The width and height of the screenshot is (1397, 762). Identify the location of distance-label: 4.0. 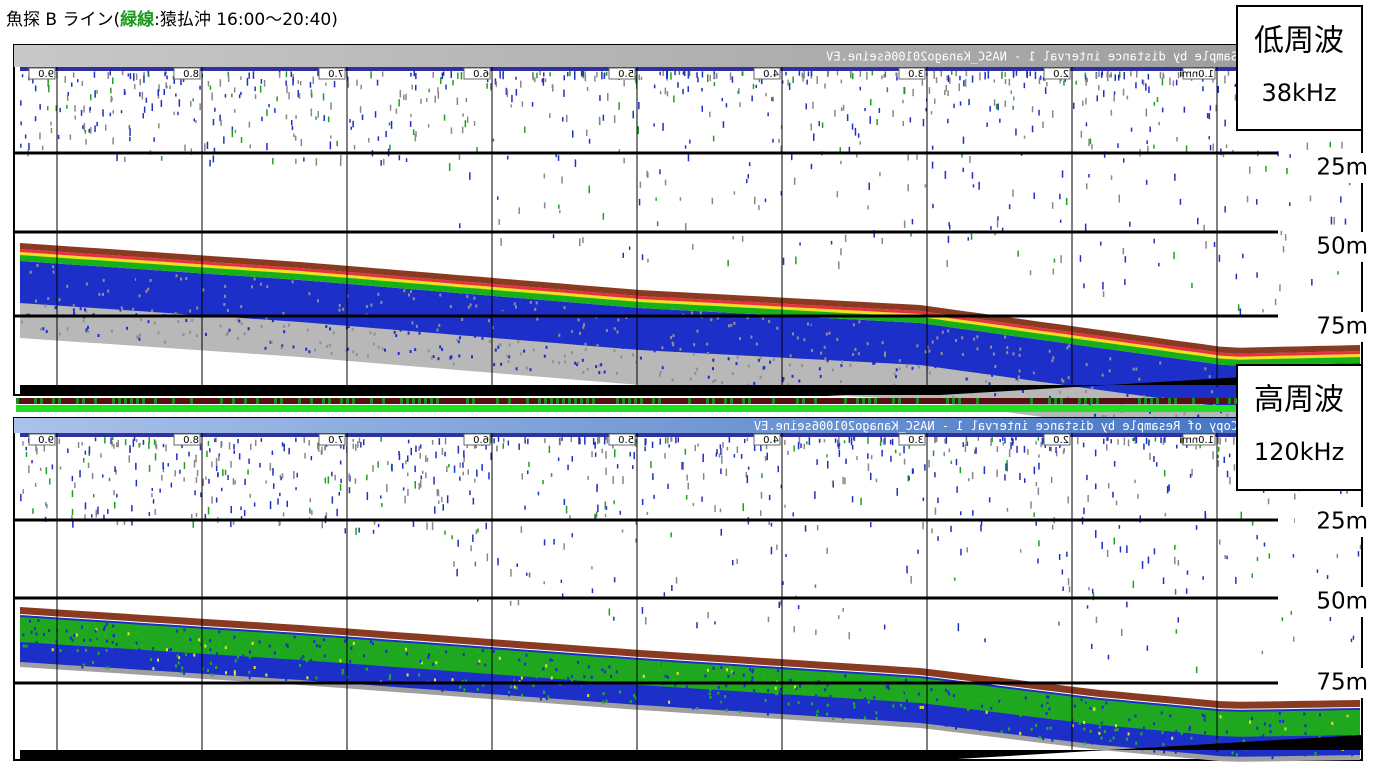
(771, 74).